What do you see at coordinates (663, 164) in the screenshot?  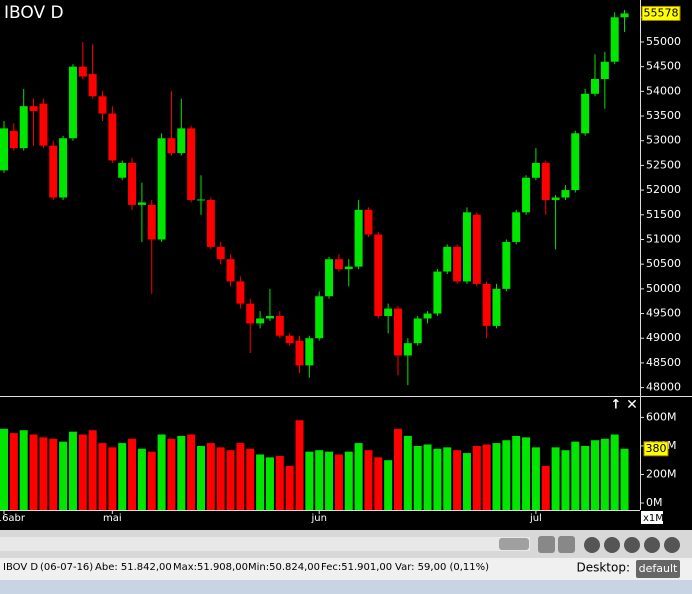 I see `y-tick-label: 52500` at bounding box center [663, 164].